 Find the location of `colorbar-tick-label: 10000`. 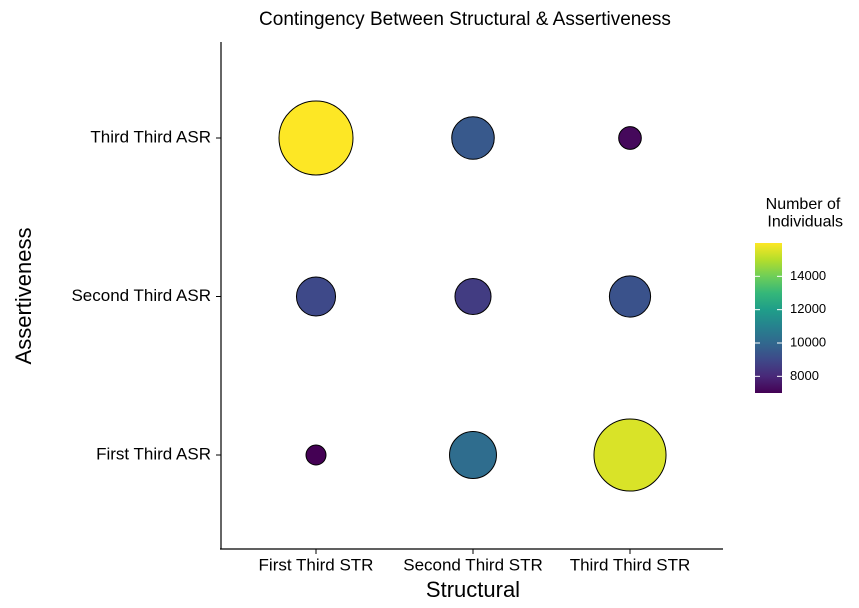

colorbar-tick-label: 10000 is located at coordinates (808, 341).